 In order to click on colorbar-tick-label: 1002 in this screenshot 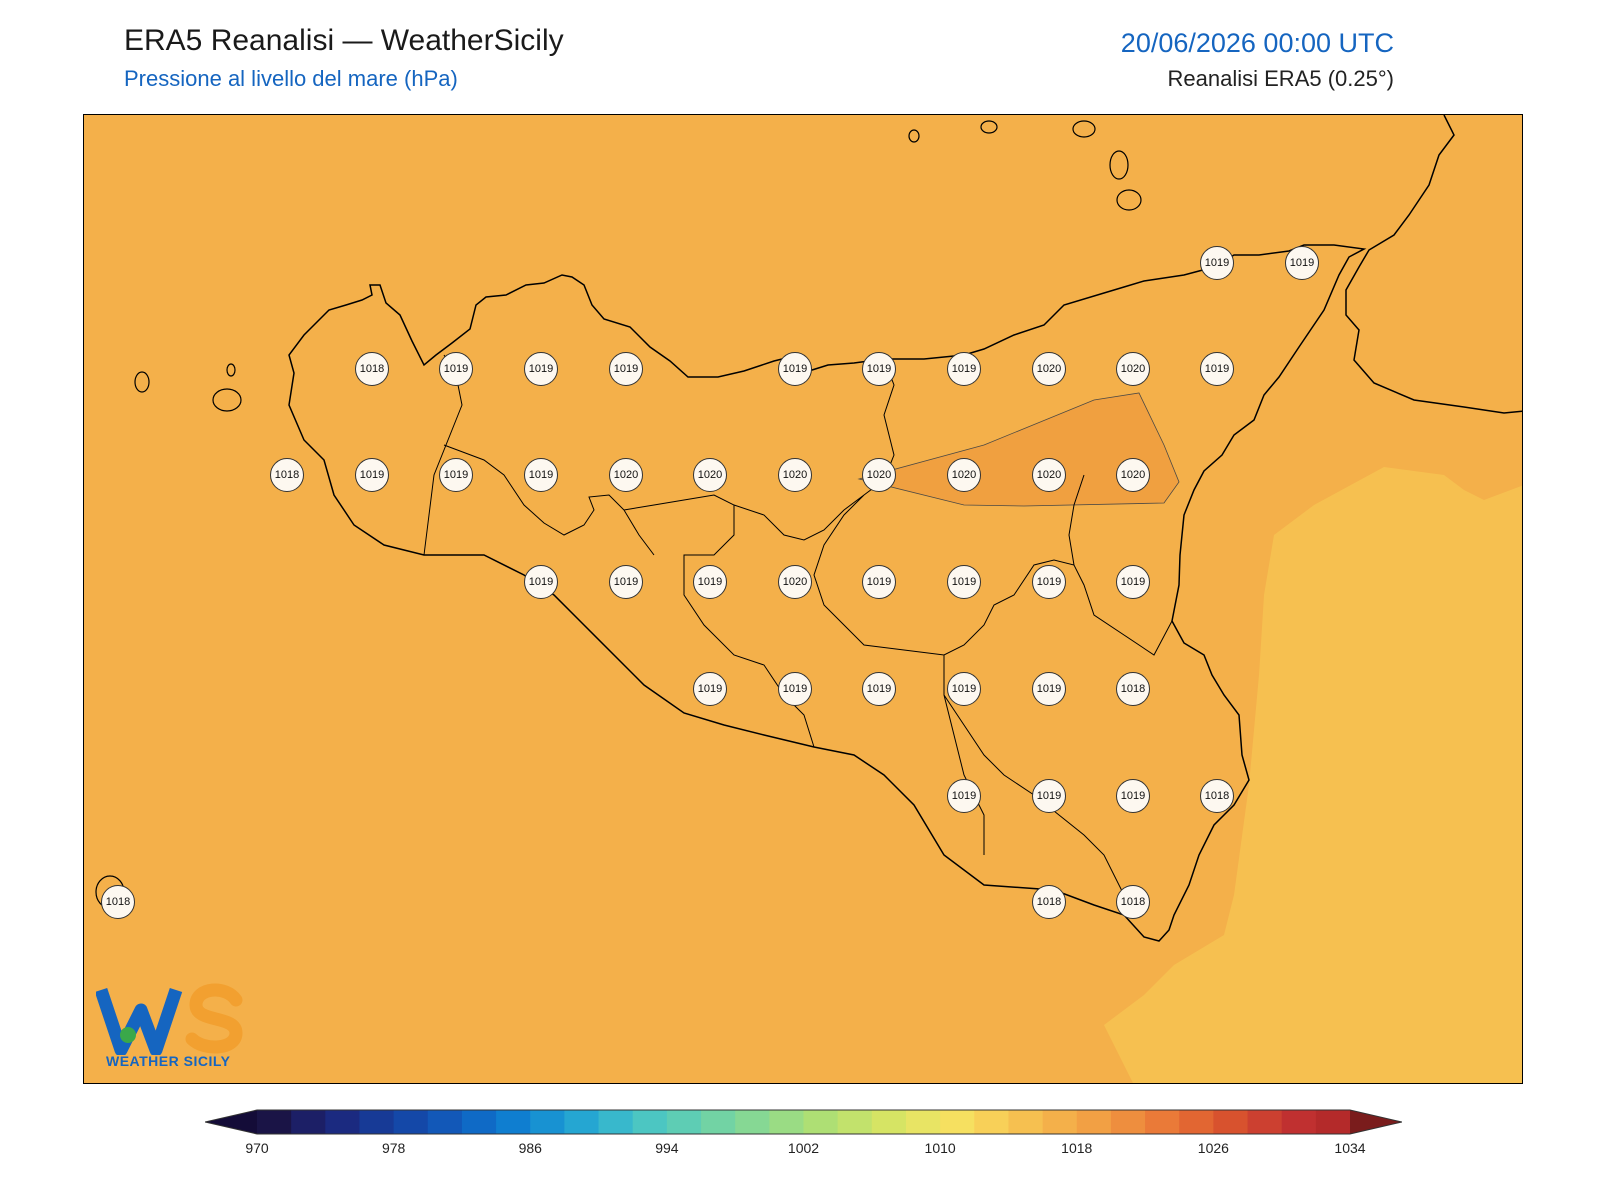, I will do `click(803, 1148)`.